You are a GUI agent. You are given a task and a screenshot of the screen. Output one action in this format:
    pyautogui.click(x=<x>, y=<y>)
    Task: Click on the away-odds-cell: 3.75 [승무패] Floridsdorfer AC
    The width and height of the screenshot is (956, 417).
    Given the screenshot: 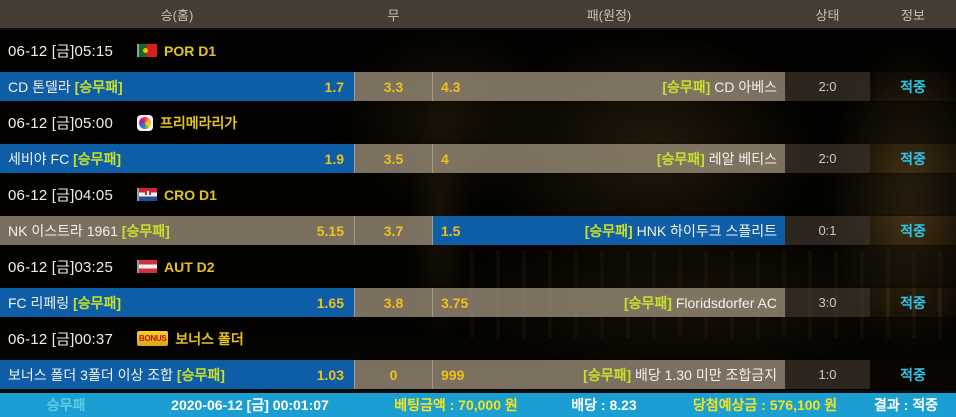 What is the action you would take?
    pyautogui.click(x=609, y=302)
    